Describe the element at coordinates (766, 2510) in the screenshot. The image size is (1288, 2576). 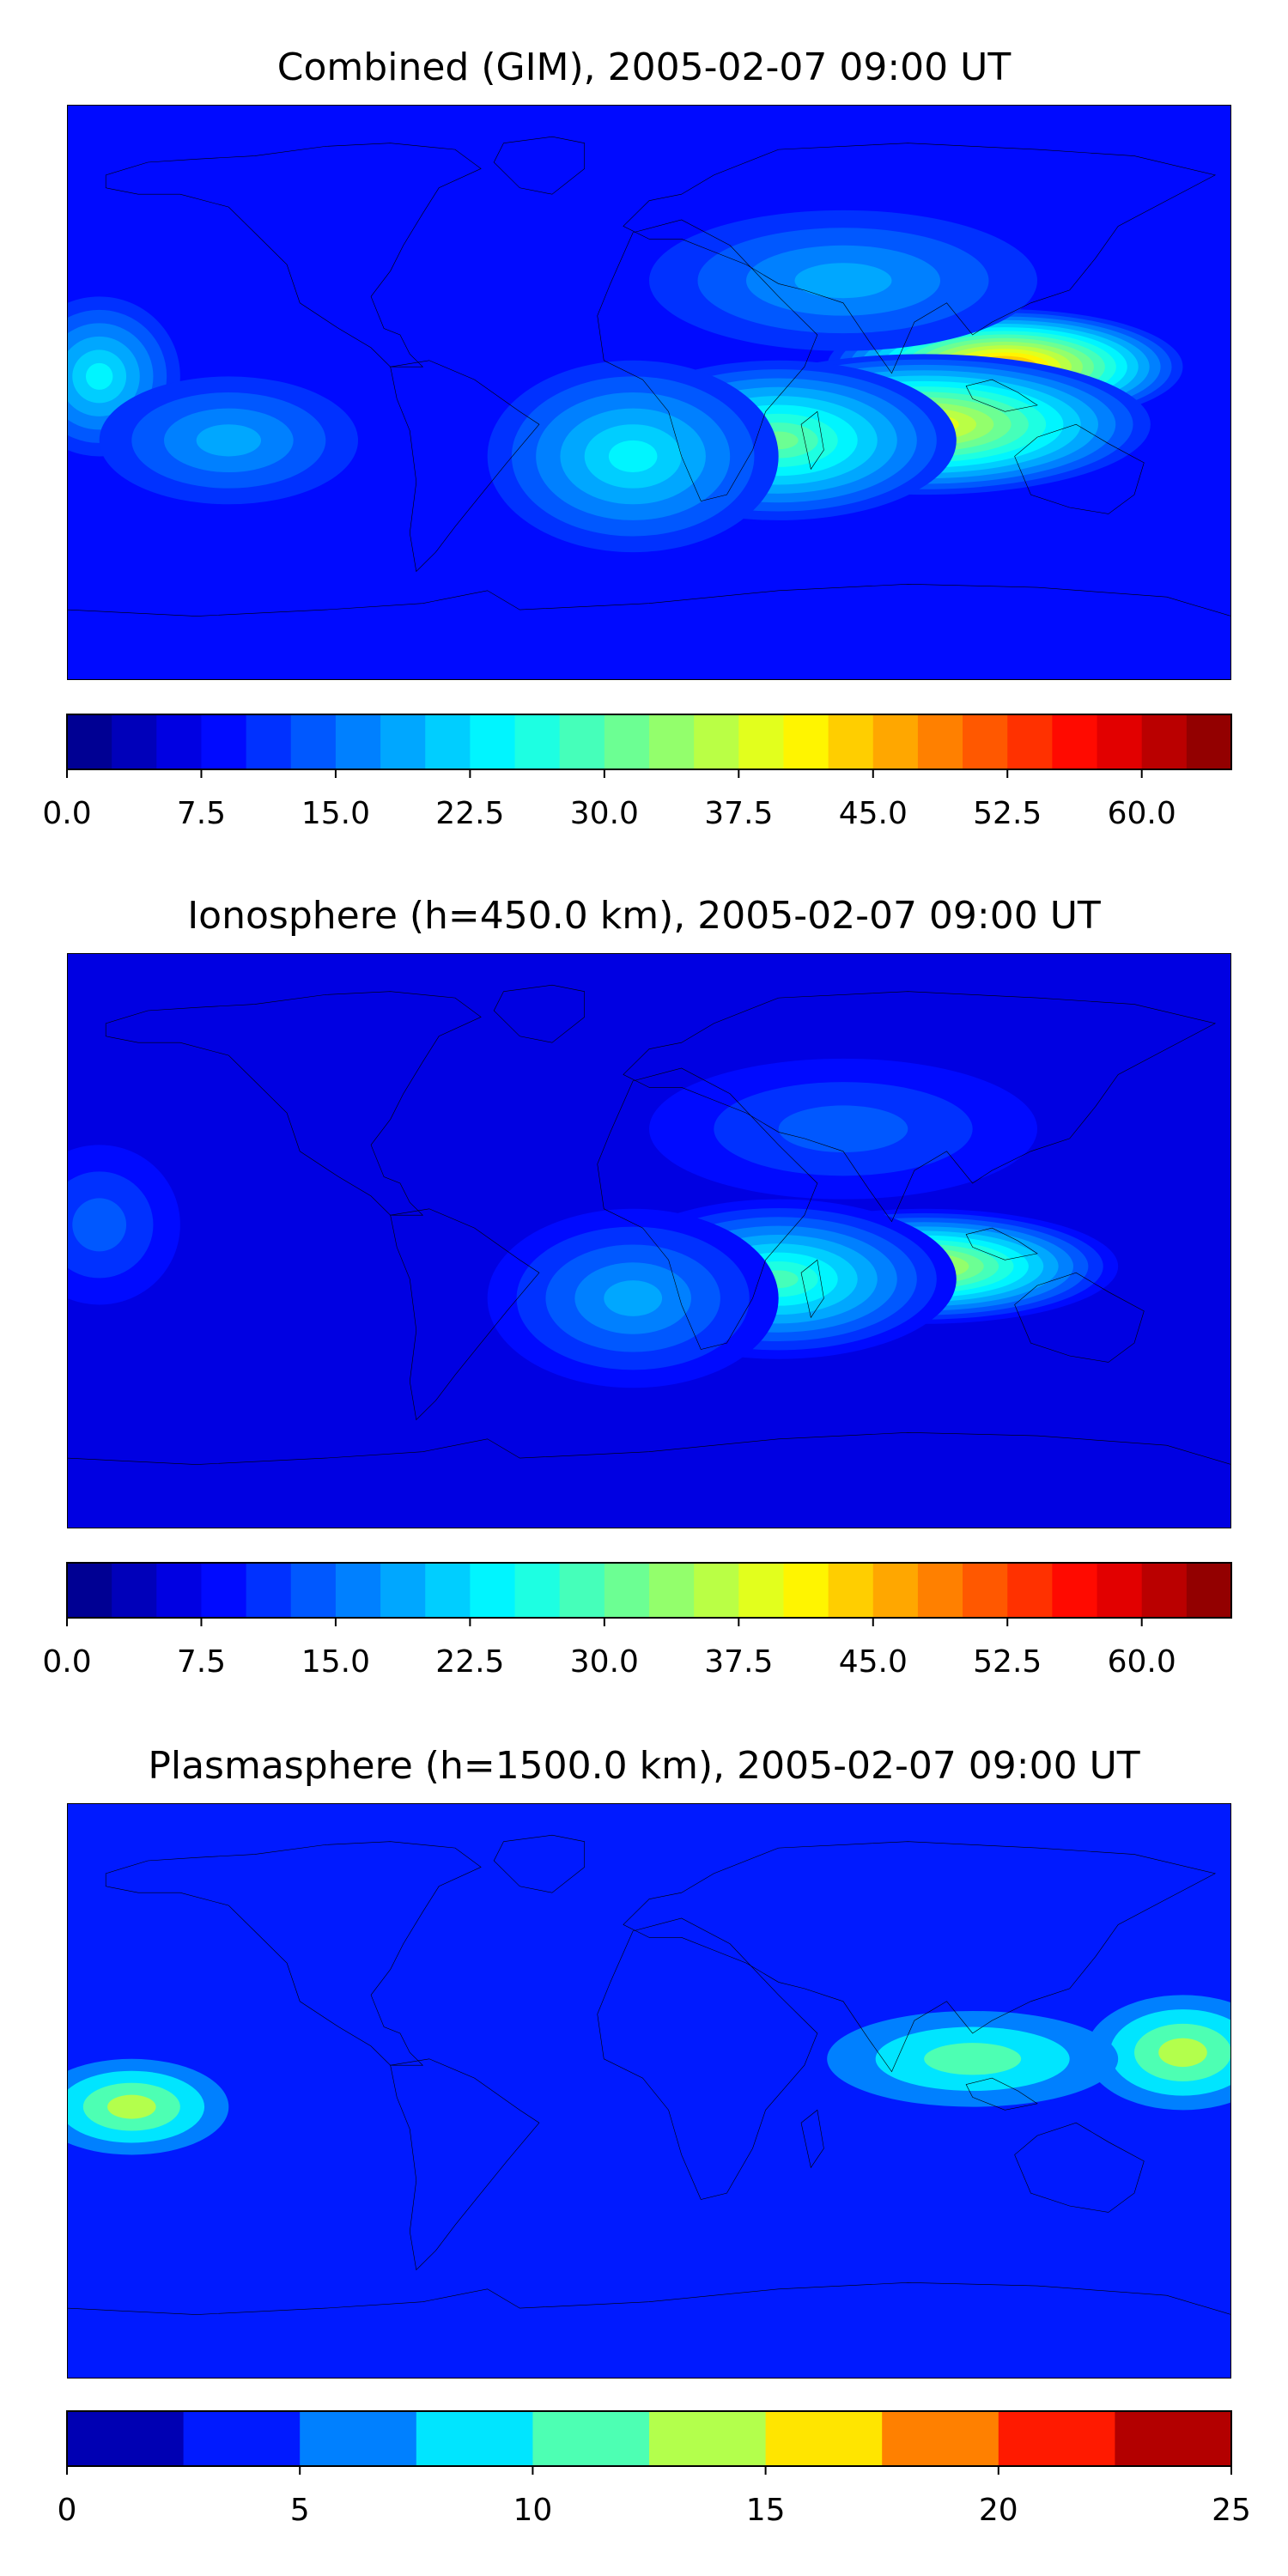
I see `colorbar-tick-label: 15` at that location.